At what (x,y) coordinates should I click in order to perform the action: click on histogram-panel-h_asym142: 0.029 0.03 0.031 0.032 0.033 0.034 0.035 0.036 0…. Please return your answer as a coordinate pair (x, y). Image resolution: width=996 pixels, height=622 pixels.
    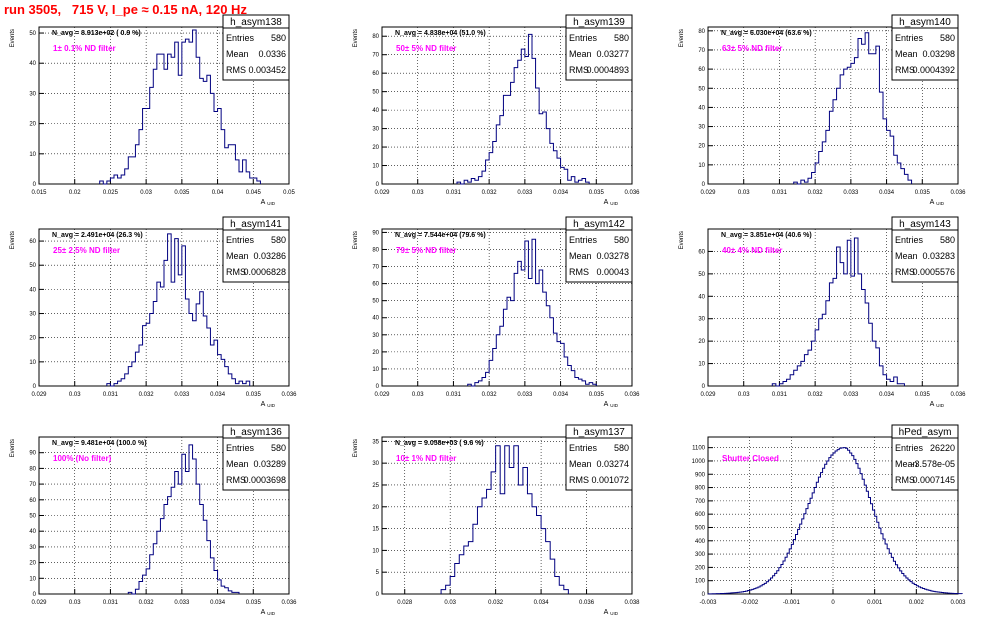
    Looking at the image, I should click on (496, 312).